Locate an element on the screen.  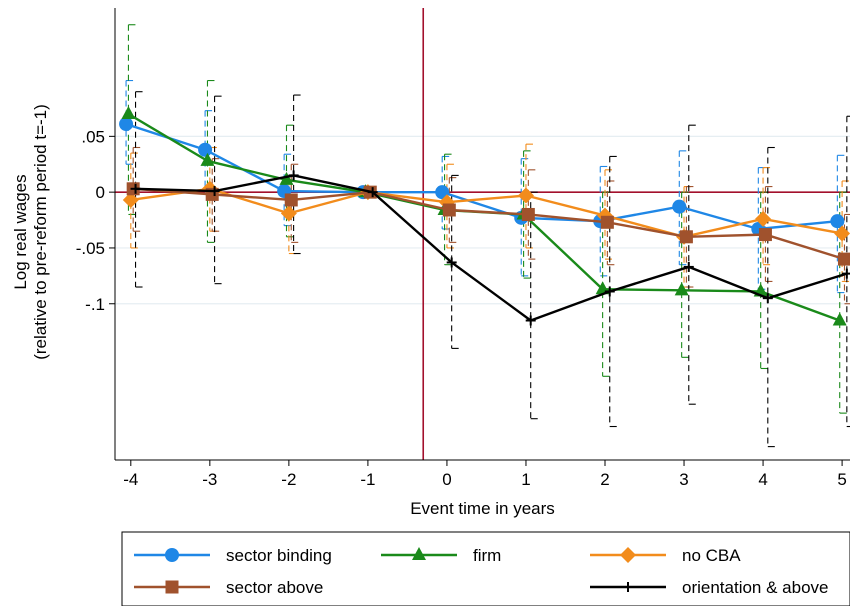
x-tick-label: 5 is located at coordinates (841, 479).